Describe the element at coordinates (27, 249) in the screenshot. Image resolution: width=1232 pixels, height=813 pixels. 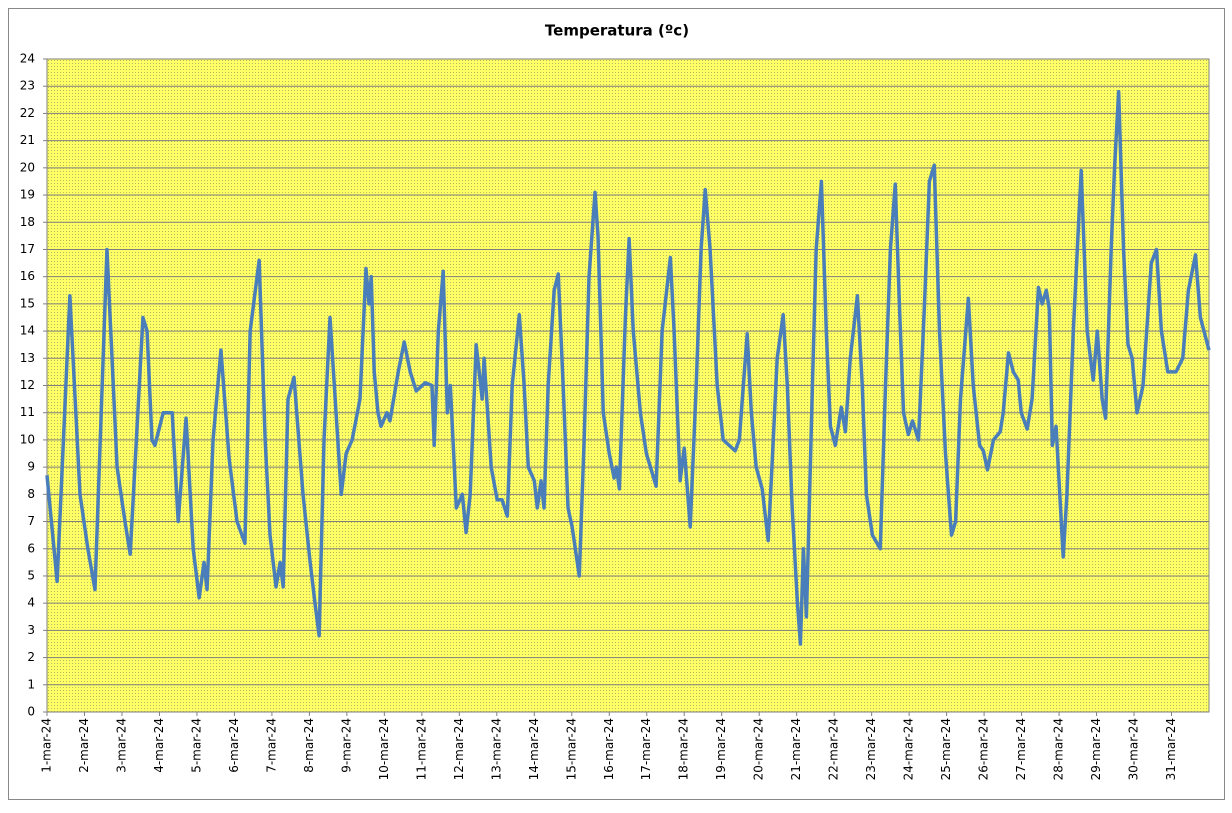
I see `y-tick-label: 17` at that location.